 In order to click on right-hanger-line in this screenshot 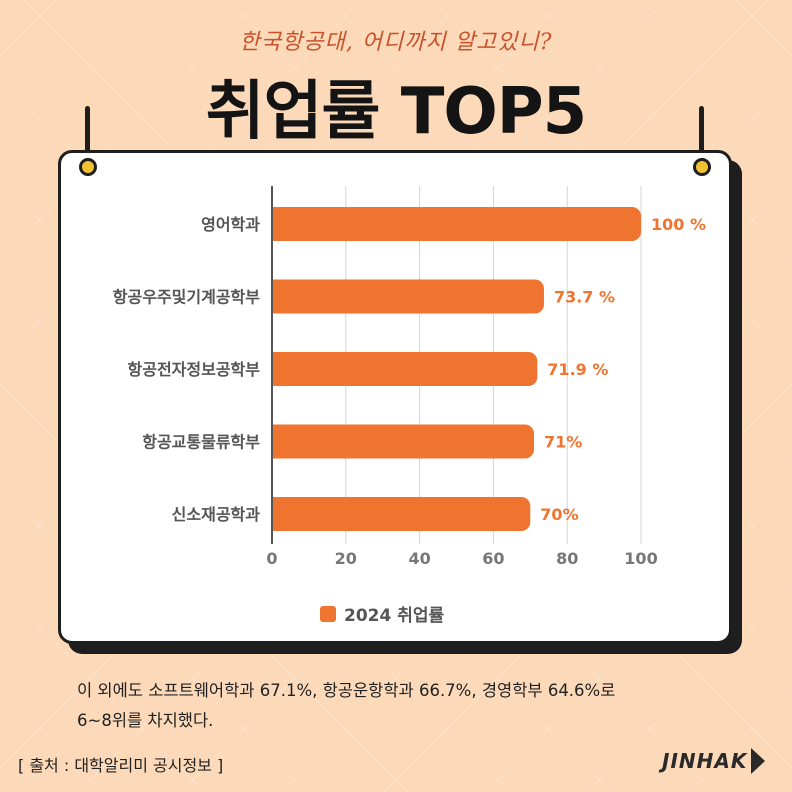, I will do `click(701, 137)`.